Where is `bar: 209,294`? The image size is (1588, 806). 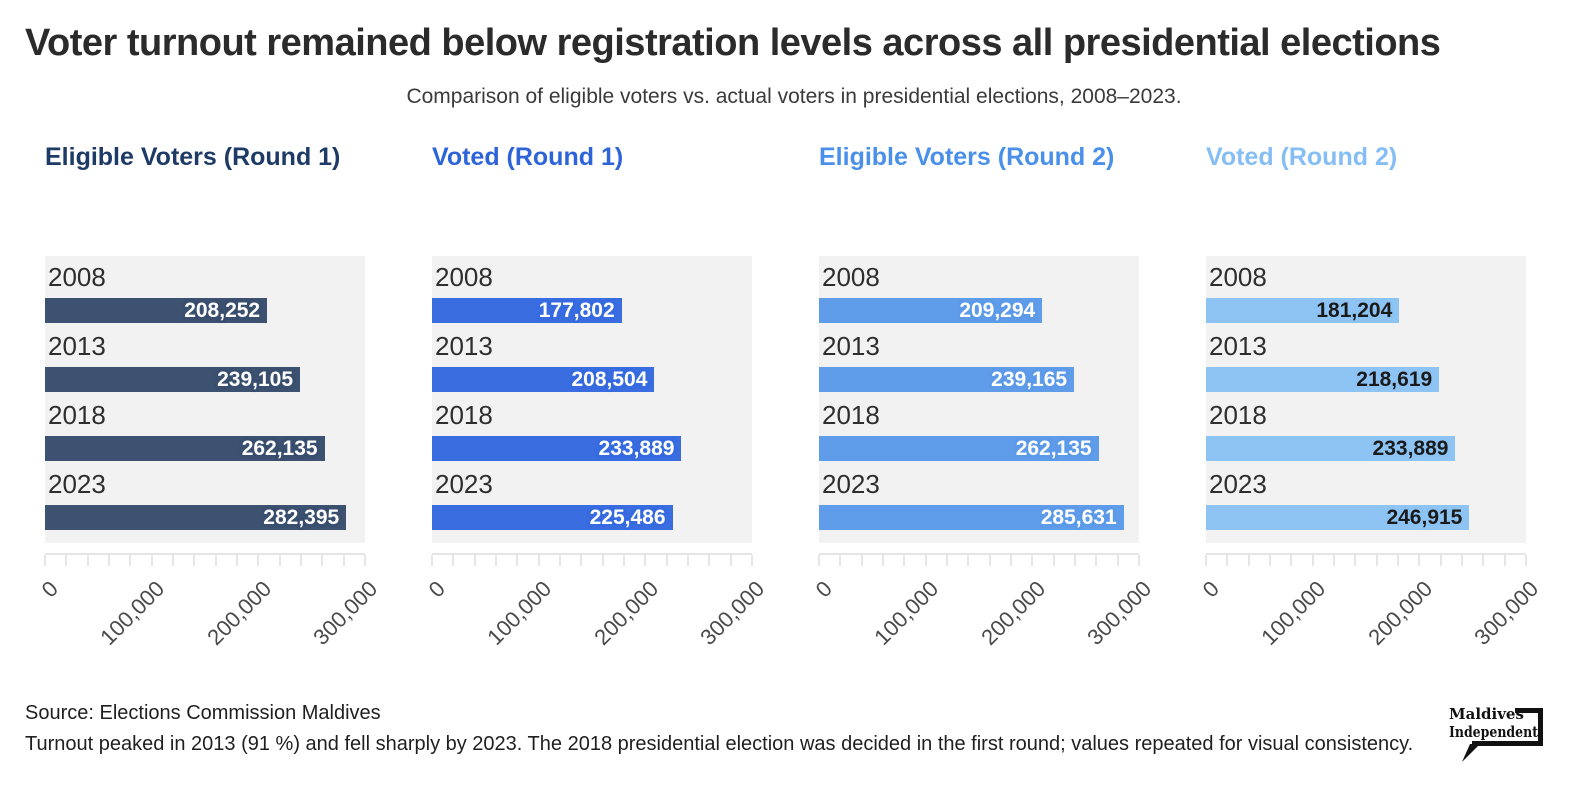 bar: 209,294 is located at coordinates (931, 310).